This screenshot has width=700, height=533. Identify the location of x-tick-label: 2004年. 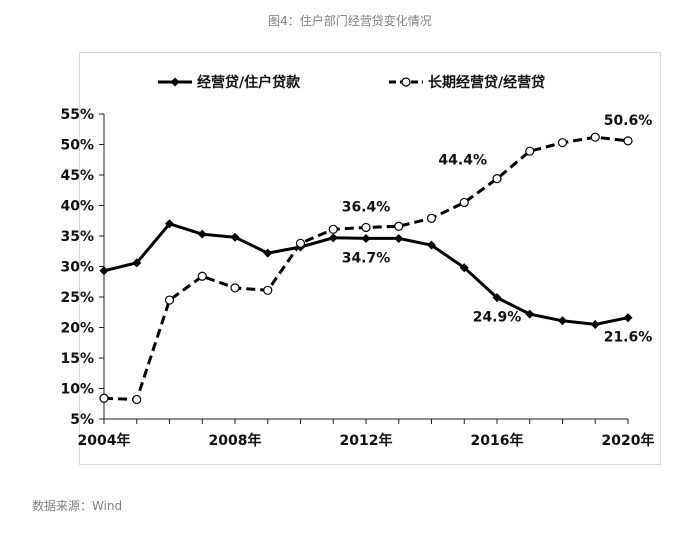
(104, 440).